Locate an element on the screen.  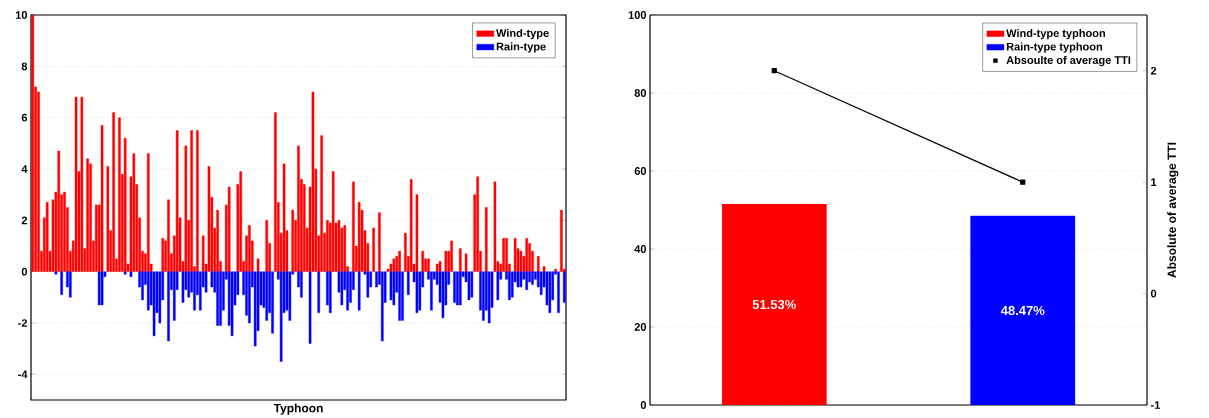
y-tick-label: 10 is located at coordinates (21, 15).